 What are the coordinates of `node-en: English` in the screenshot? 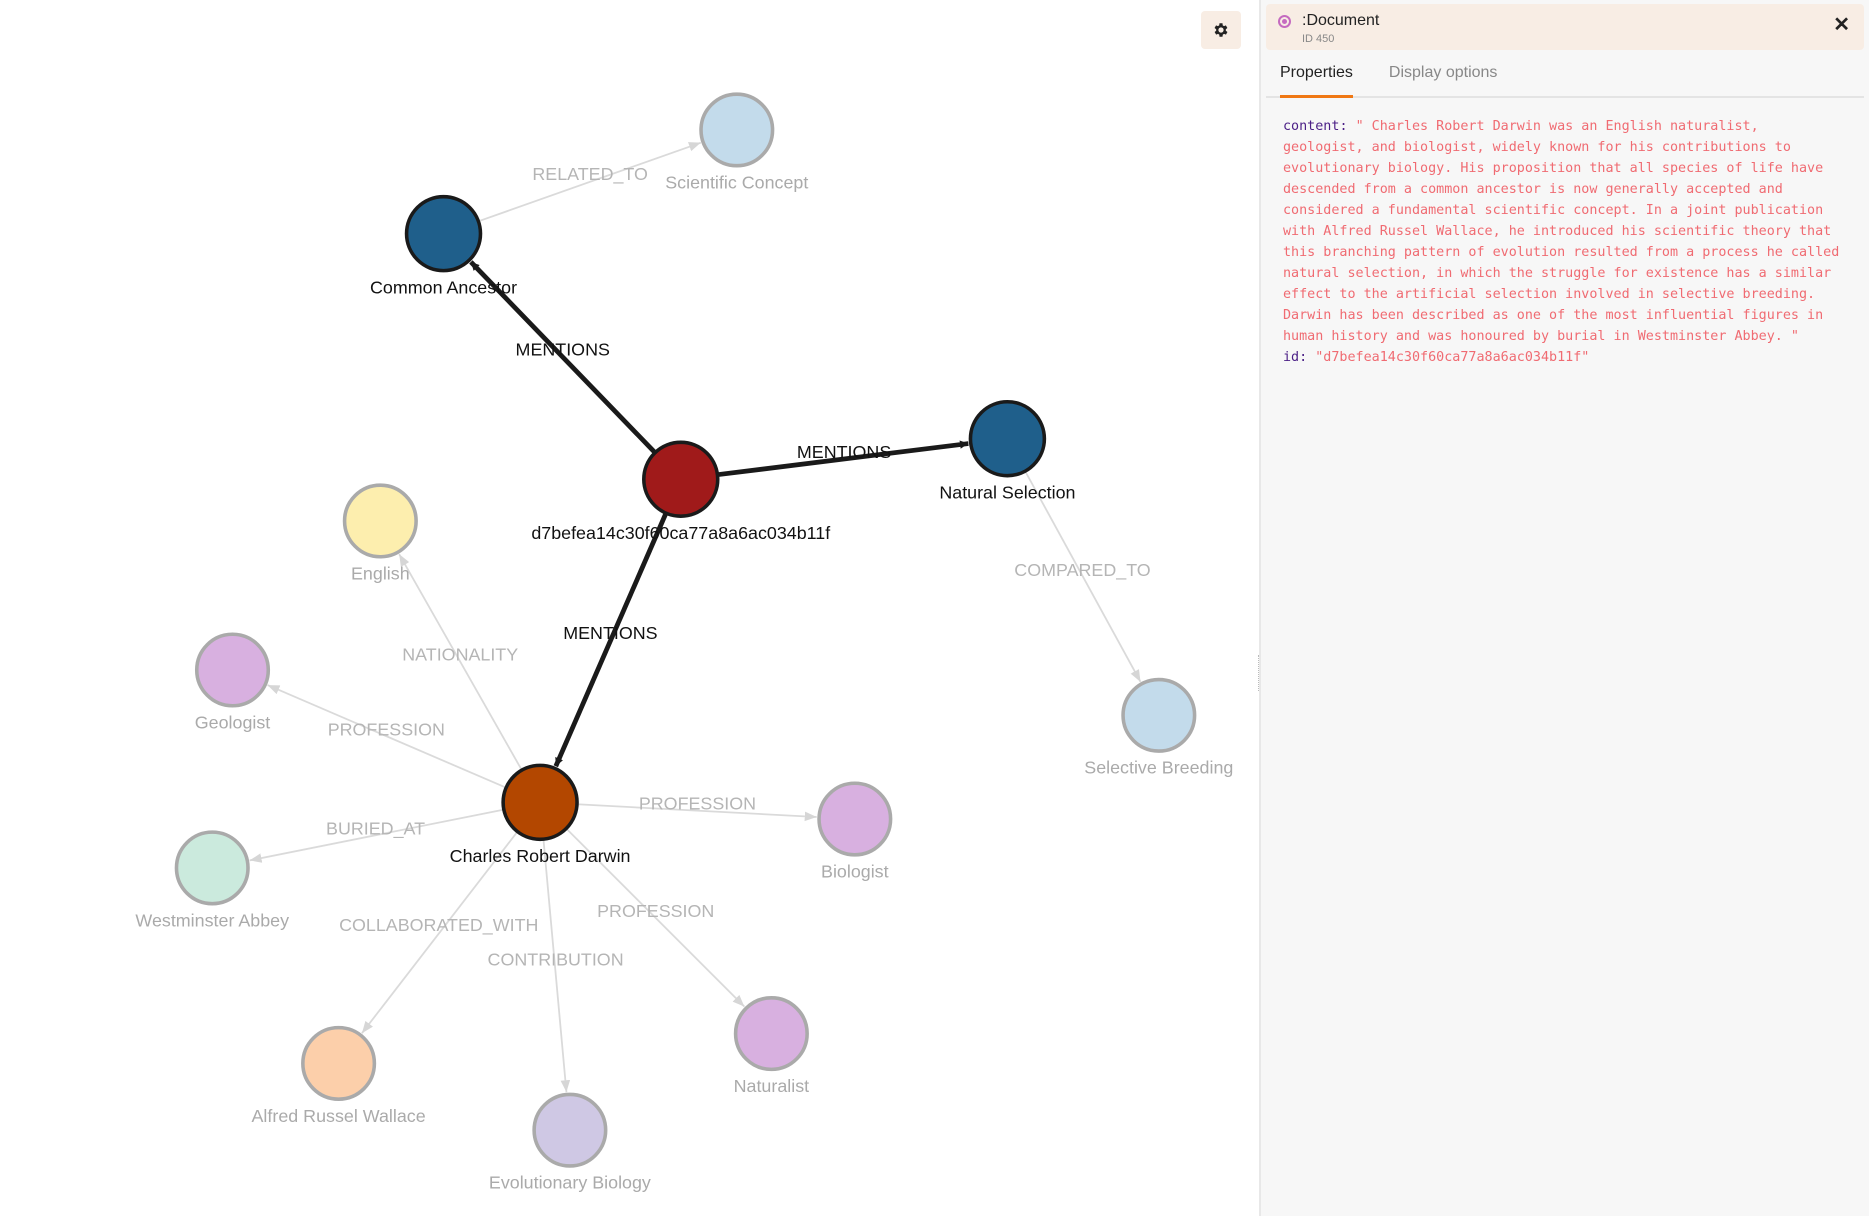 It's located at (380, 533).